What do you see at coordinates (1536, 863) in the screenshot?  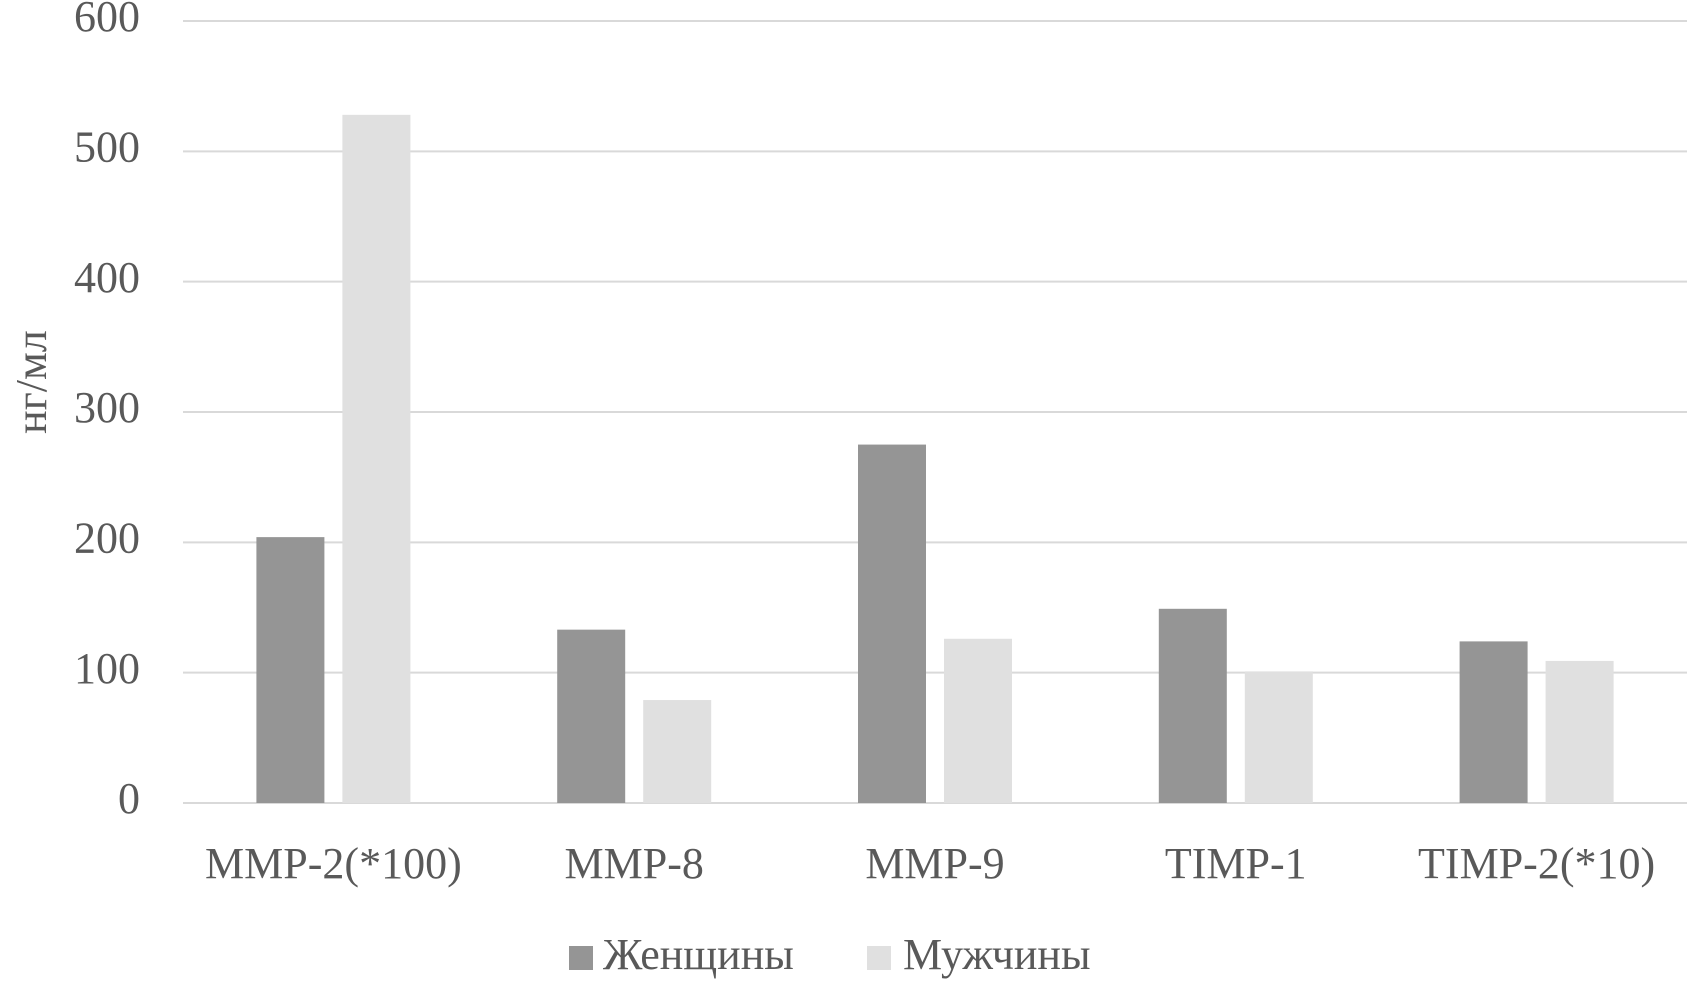 I see `x-tick-label: TIMP-2(*10)` at bounding box center [1536, 863].